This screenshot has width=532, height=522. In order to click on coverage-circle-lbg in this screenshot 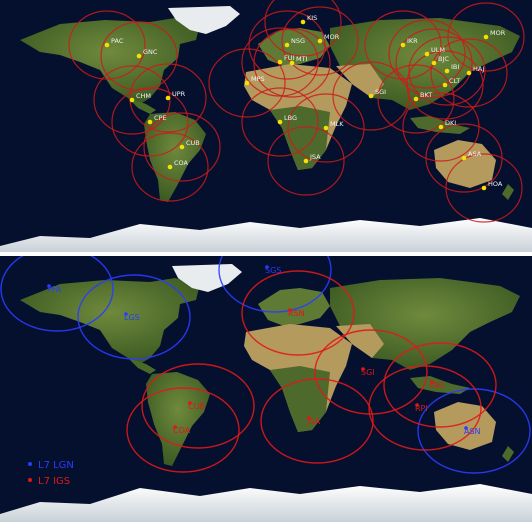, I will do `click(280, 122)`.